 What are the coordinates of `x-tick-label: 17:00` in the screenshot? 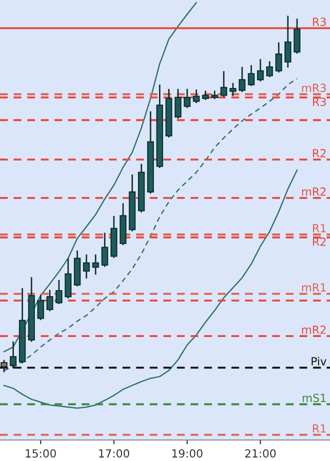 It's located at (114, 453).